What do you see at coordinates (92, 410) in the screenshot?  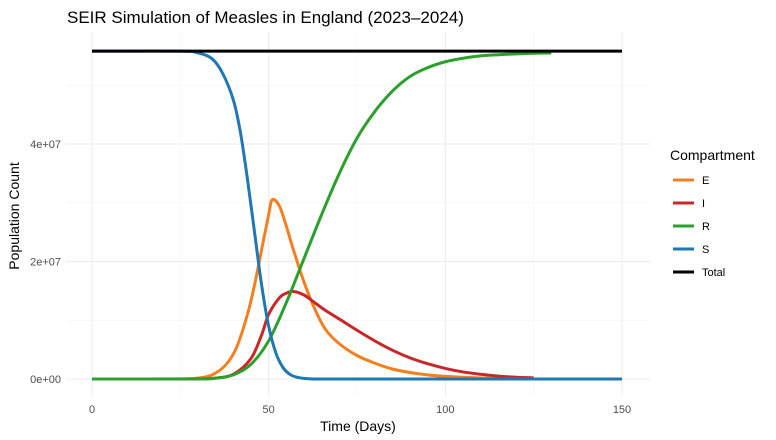 I see `x-tick-label: 0` at bounding box center [92, 410].